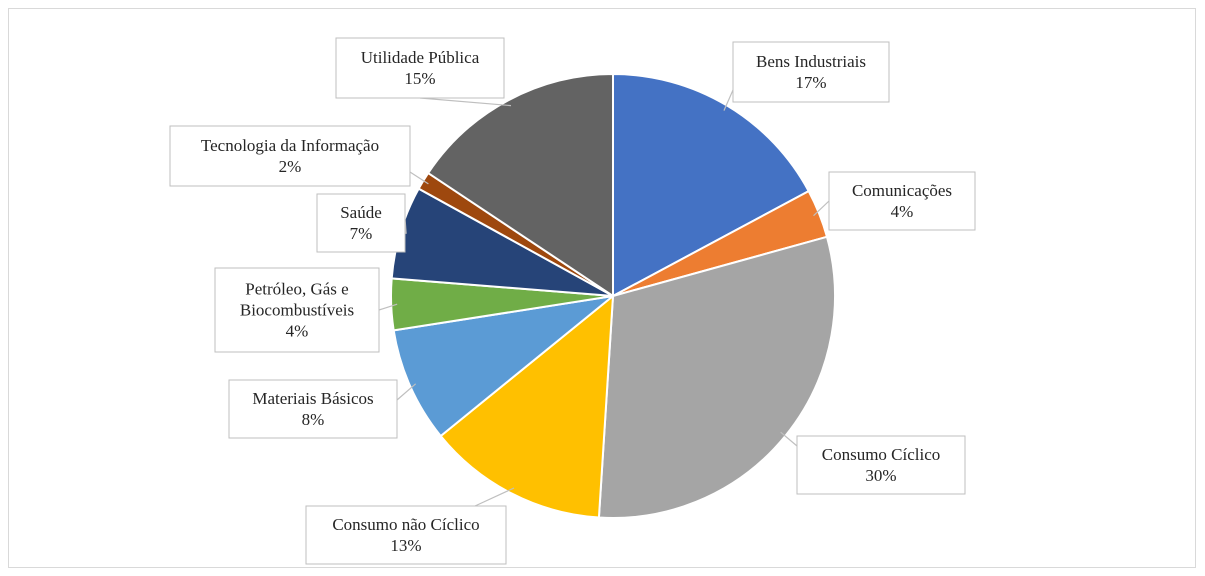  I want to click on data-label: Saúde 7%, so click(361, 223).